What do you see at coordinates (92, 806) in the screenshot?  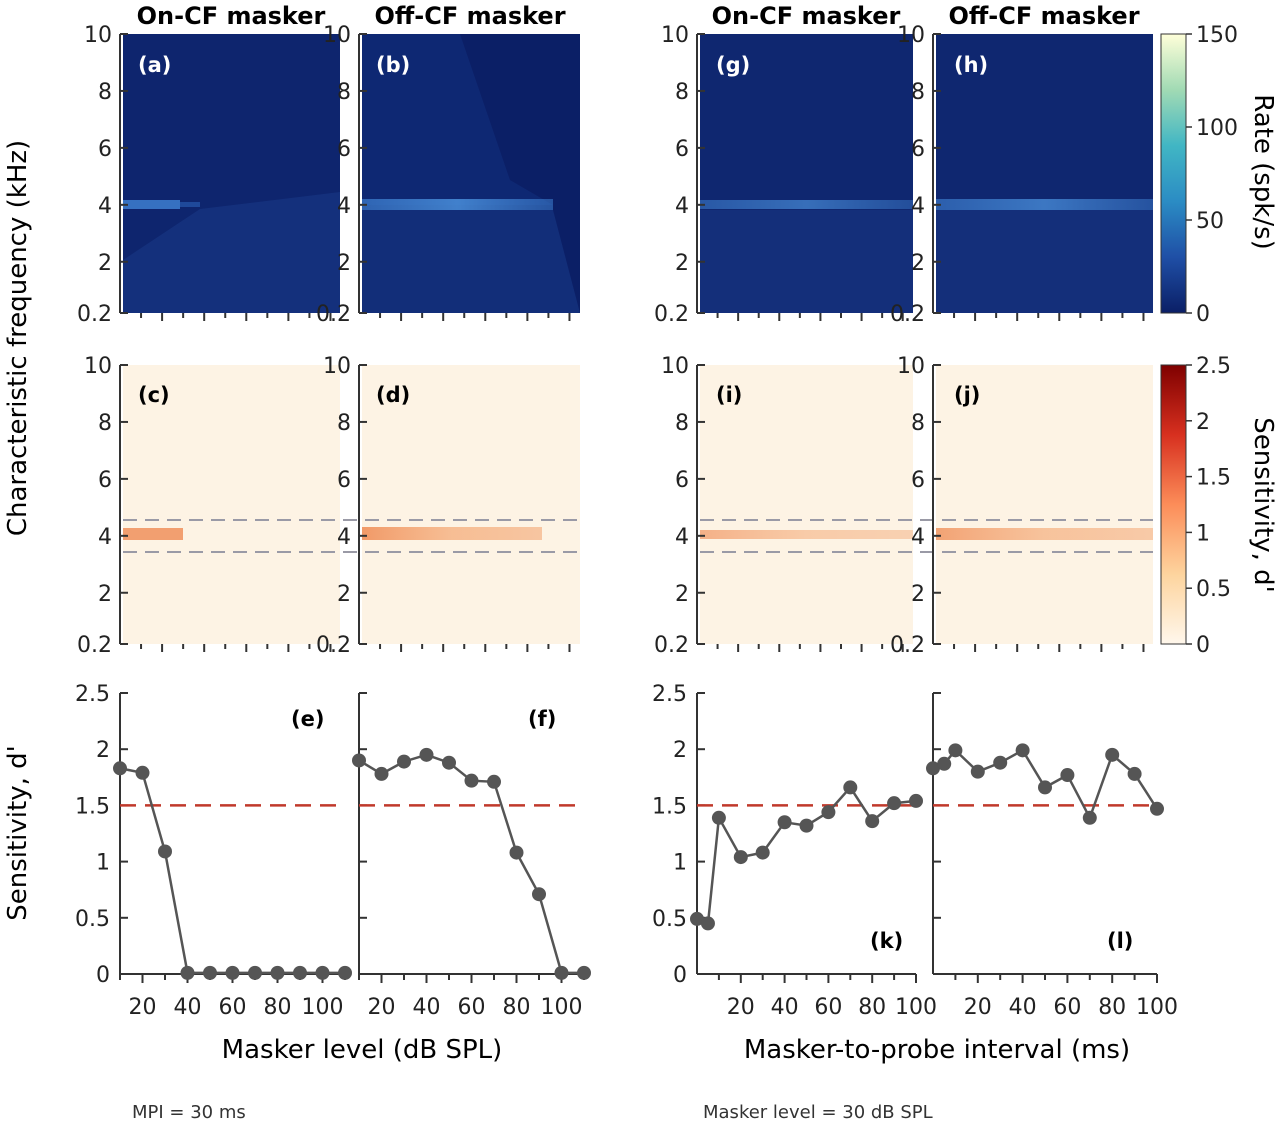 I see `line-ytick-label: 1.5` at bounding box center [92, 806].